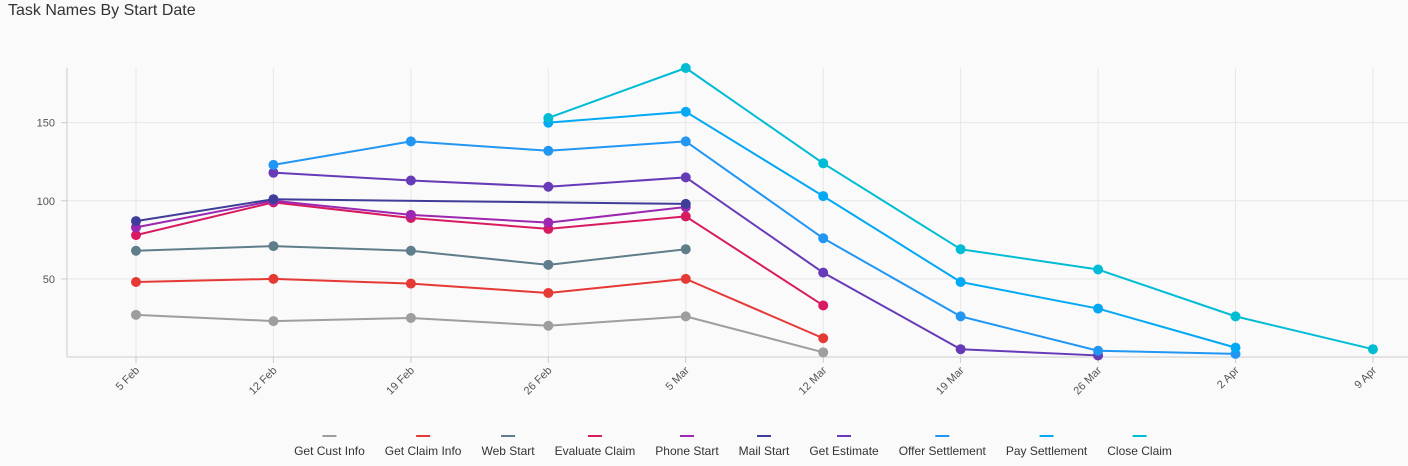 Image resolution: width=1408 pixels, height=466 pixels. I want to click on x-tick-label: 19 Feb, so click(400, 381).